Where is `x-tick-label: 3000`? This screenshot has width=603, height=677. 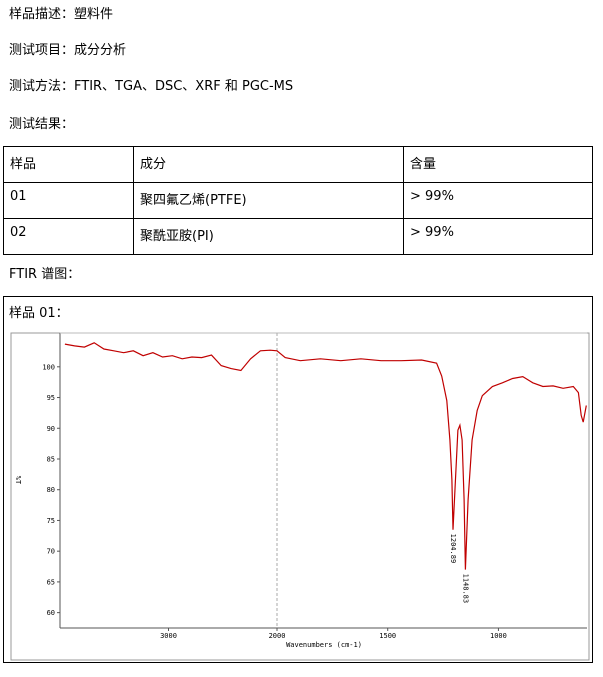 x-tick-label: 3000 is located at coordinates (168, 636).